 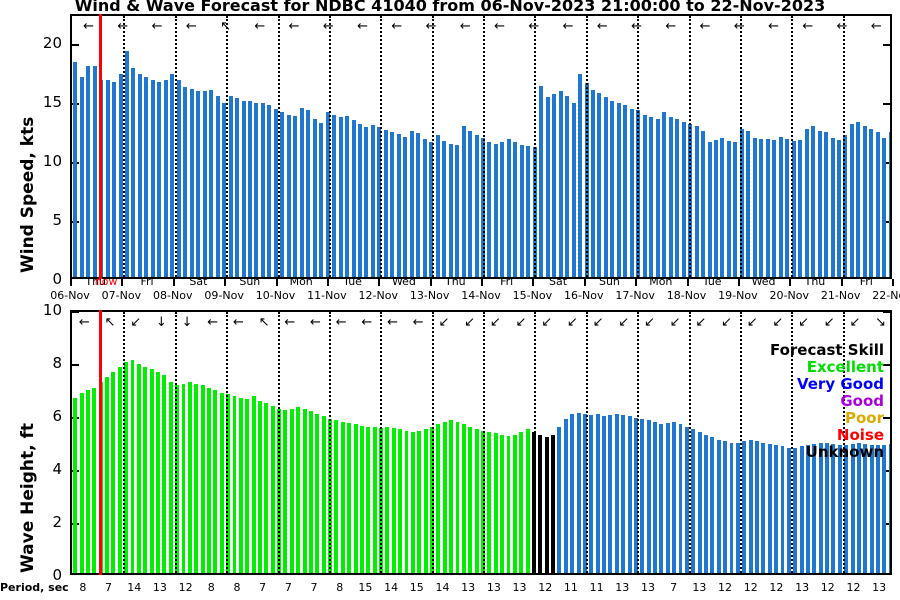 I want to click on wind-ytick-label: 0, so click(x=57, y=279).